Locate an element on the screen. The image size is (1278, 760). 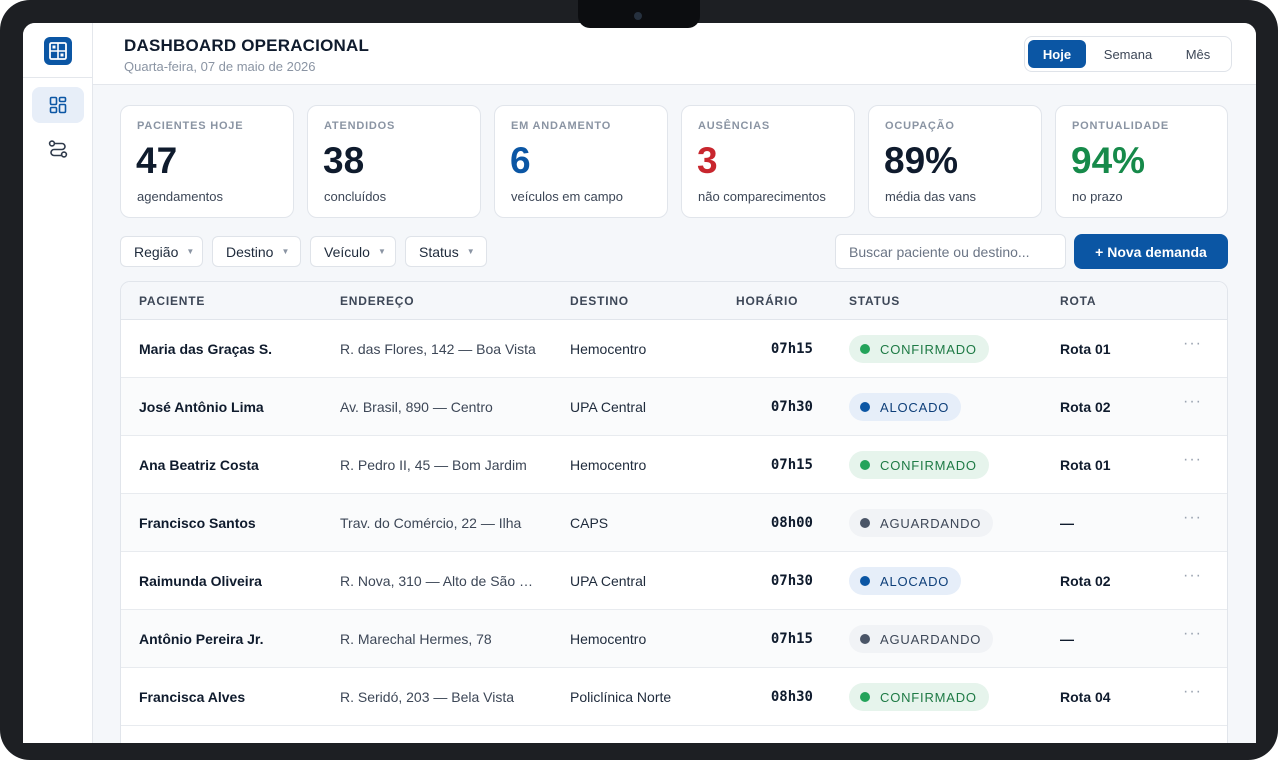
column-header-horario: HORÁRIO is located at coordinates (767, 301).